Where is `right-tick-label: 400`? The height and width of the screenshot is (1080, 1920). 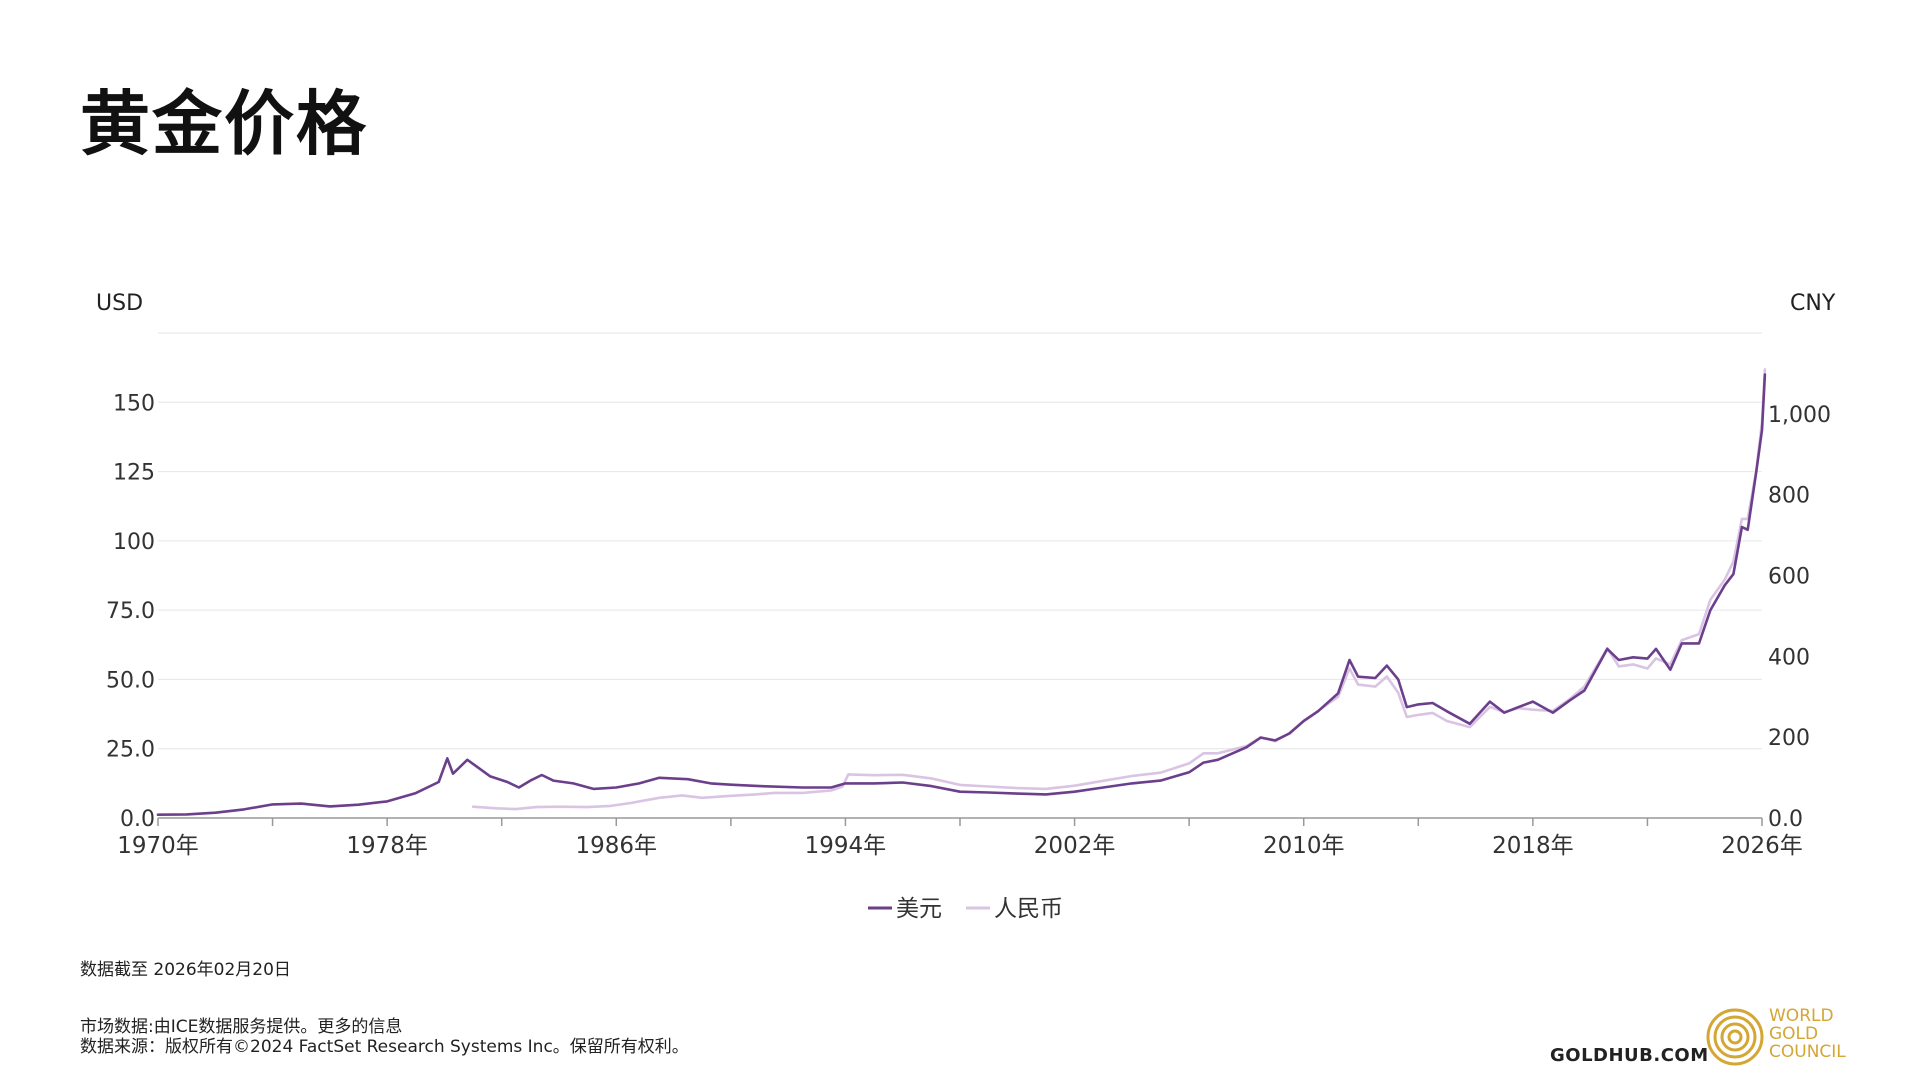
right-tick-label: 400 is located at coordinates (1789, 657).